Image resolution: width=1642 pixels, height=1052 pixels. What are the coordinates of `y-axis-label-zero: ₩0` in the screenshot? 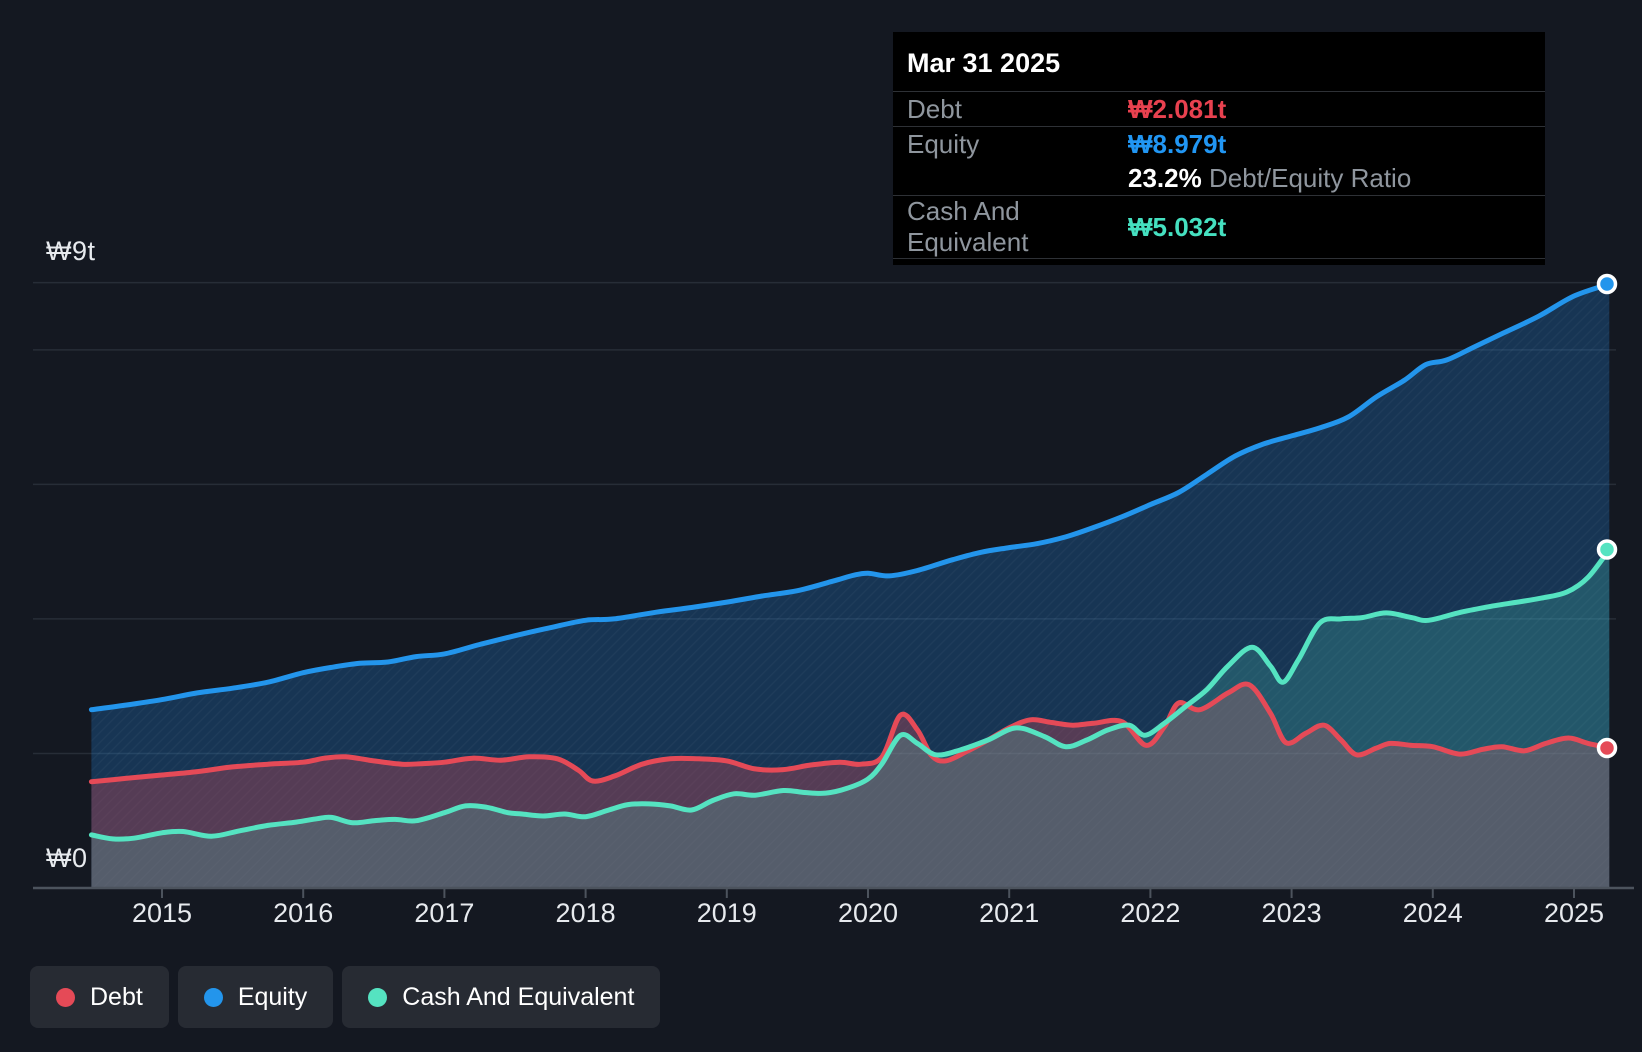 It's located at (67, 858).